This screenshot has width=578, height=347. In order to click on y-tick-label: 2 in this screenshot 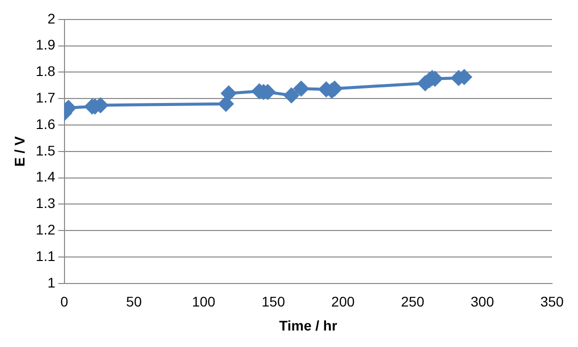, I will do `click(51, 18)`.